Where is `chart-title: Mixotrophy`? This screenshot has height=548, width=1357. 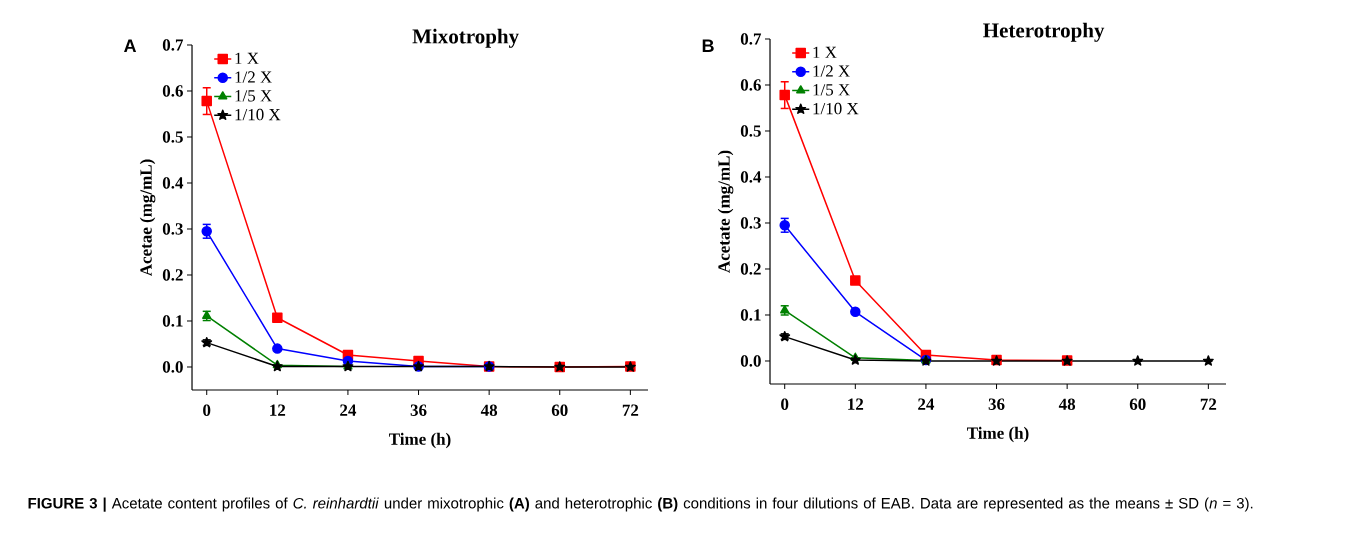
chart-title: Mixotrophy is located at coordinates (465, 38).